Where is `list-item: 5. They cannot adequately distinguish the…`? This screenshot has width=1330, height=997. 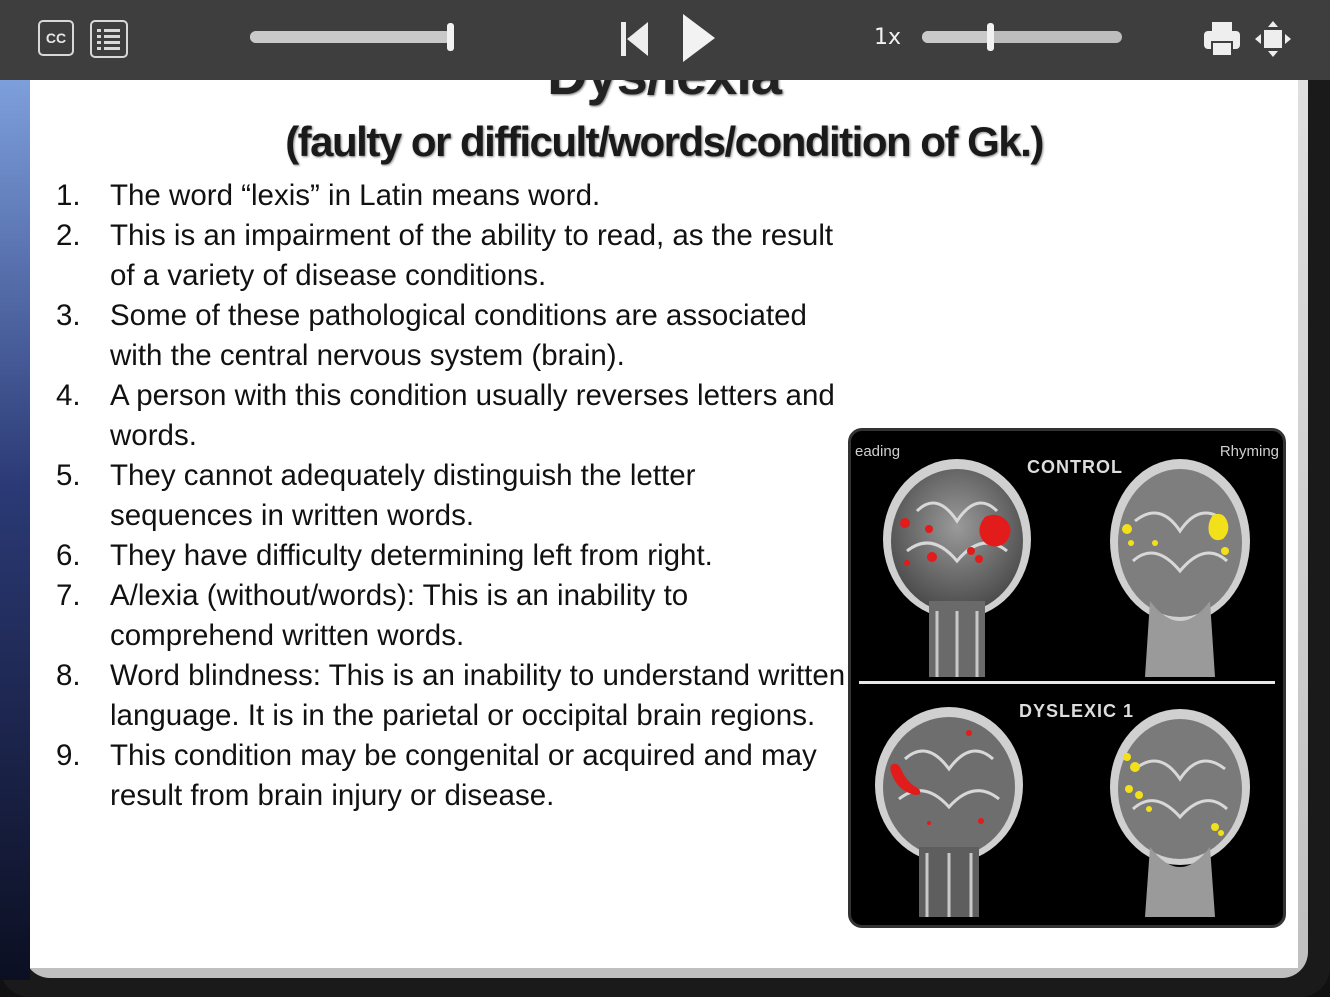
list-item: 5. They cannot adequately distinguish the… is located at coordinates (451, 496).